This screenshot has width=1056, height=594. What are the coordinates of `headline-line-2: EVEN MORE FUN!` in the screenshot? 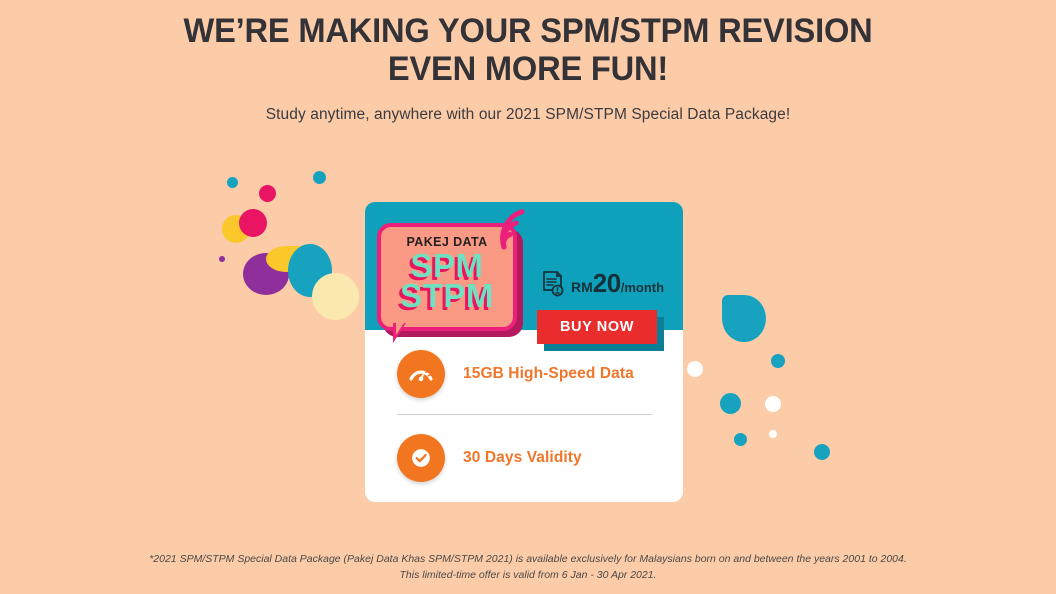 It's located at (528, 69).